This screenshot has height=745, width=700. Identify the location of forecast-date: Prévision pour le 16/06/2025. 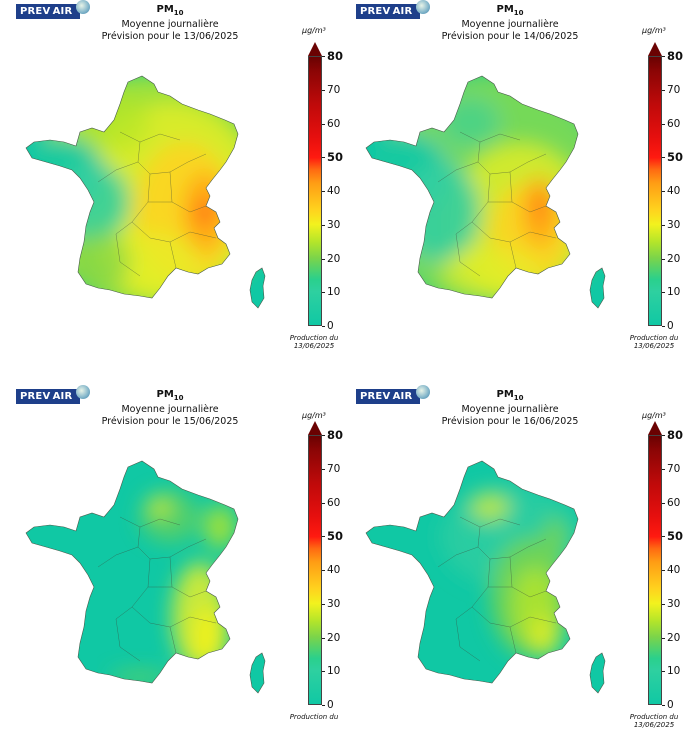
(510, 421).